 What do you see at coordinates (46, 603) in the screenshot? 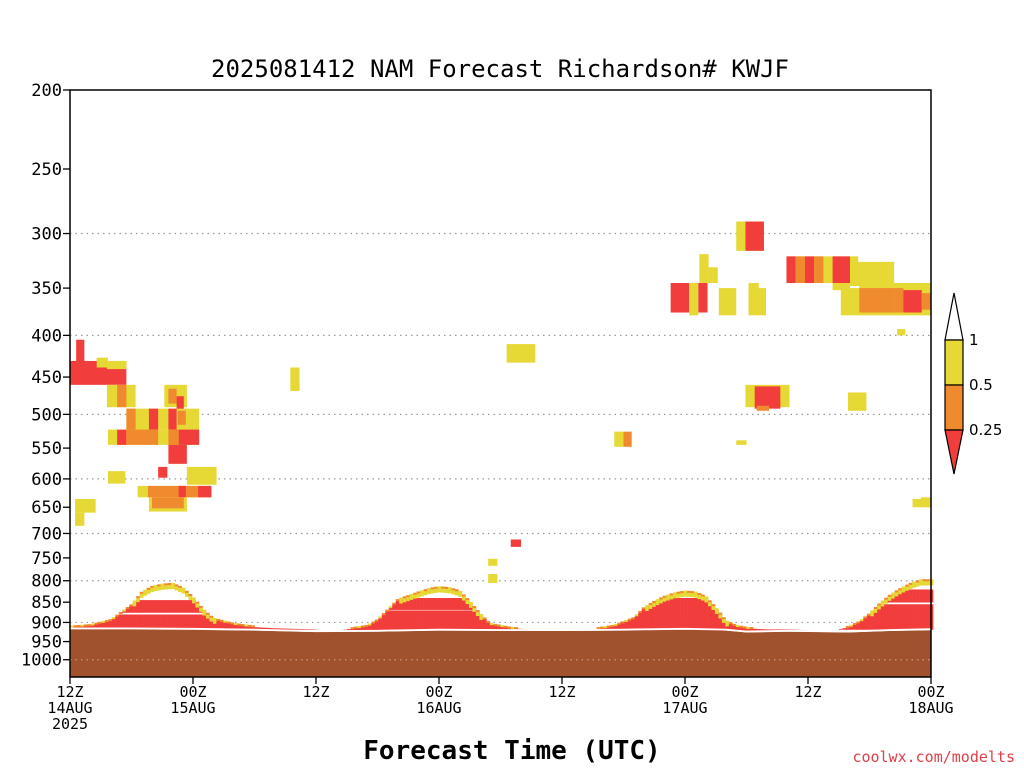
I see `y-tick-label: 850` at bounding box center [46, 603].